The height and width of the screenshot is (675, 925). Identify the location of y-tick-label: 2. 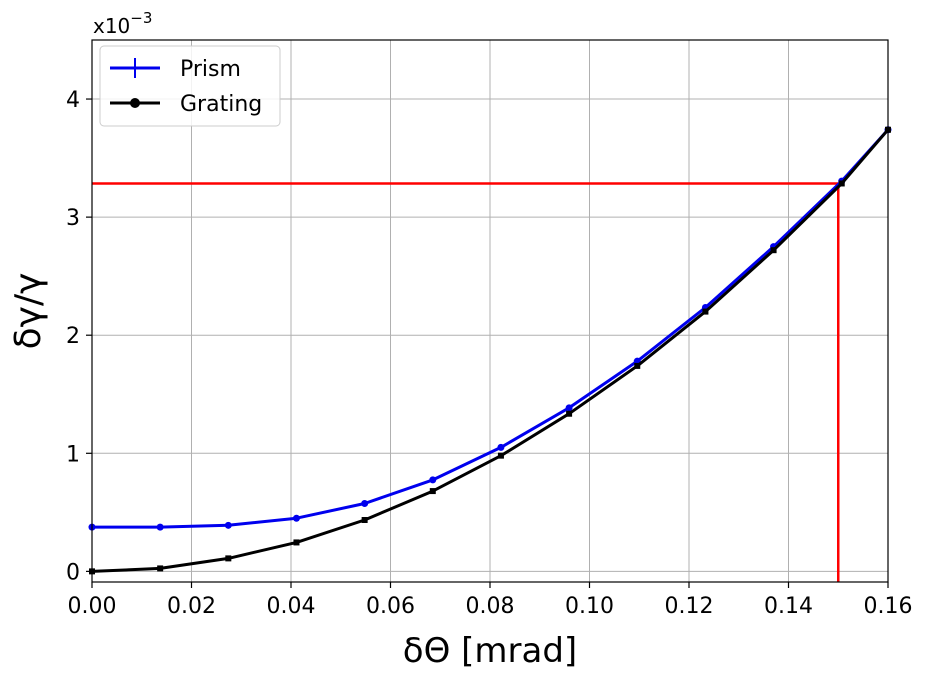
(73, 336).